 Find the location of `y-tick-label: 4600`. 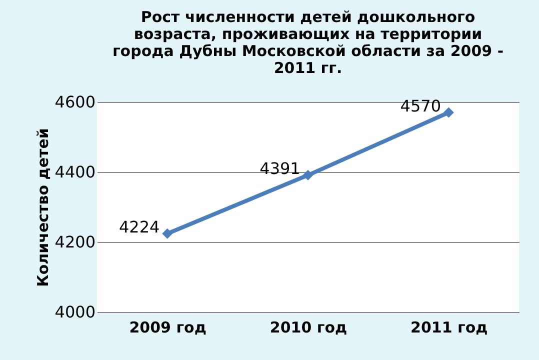

y-tick-label: 4600 is located at coordinates (75, 102).